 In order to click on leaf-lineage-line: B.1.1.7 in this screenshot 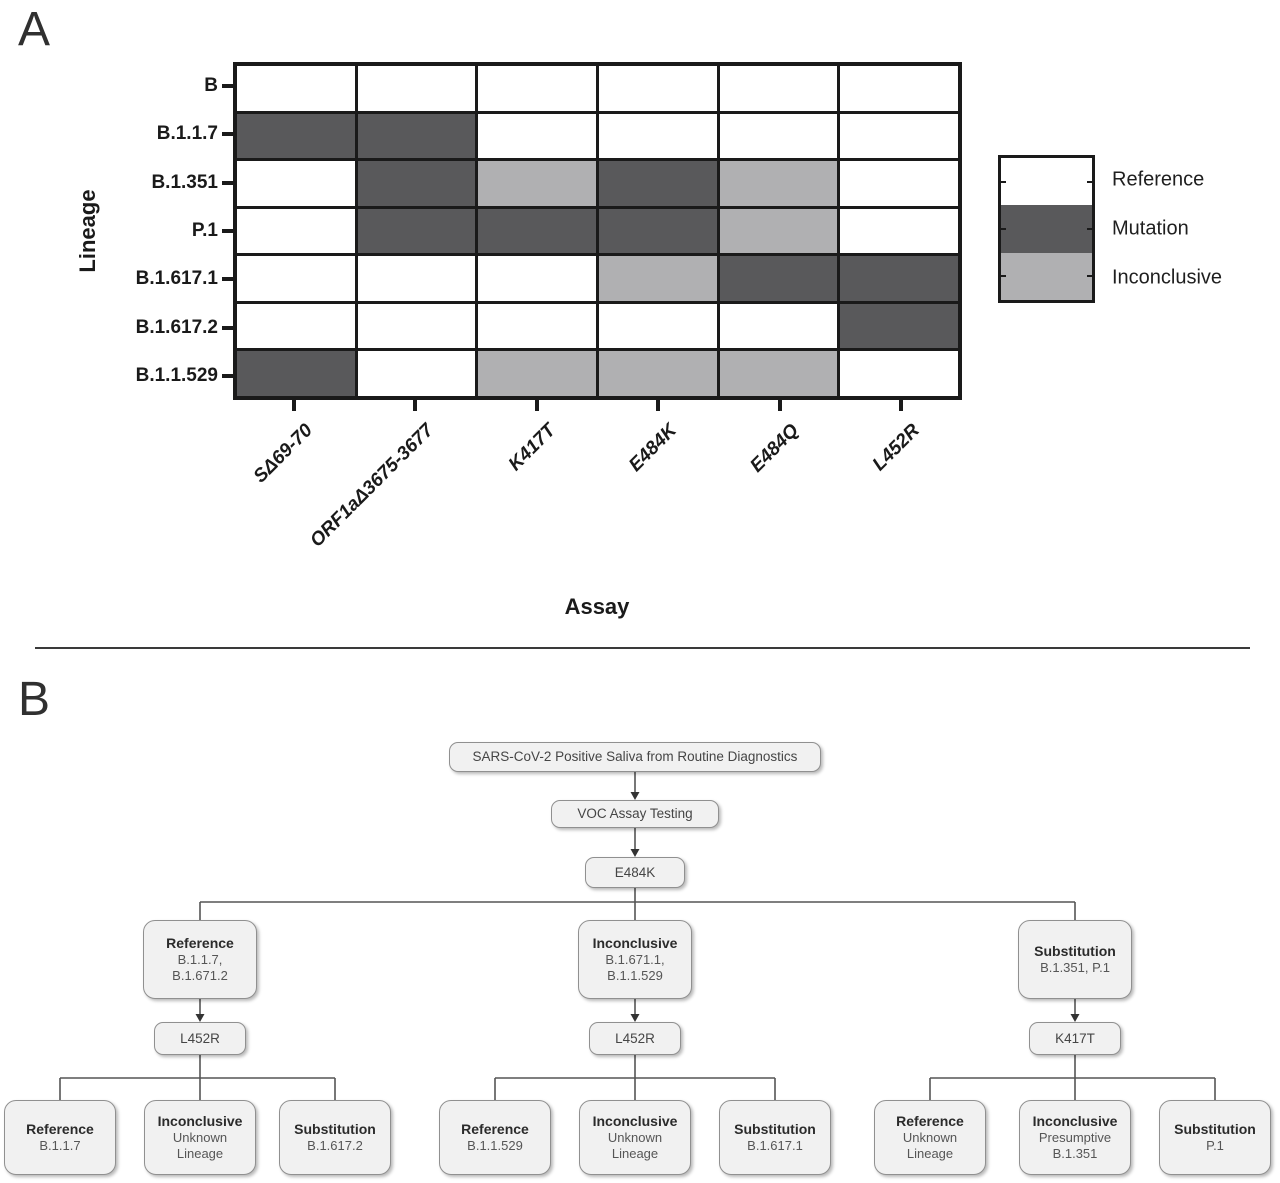, I will do `click(60, 1145)`.